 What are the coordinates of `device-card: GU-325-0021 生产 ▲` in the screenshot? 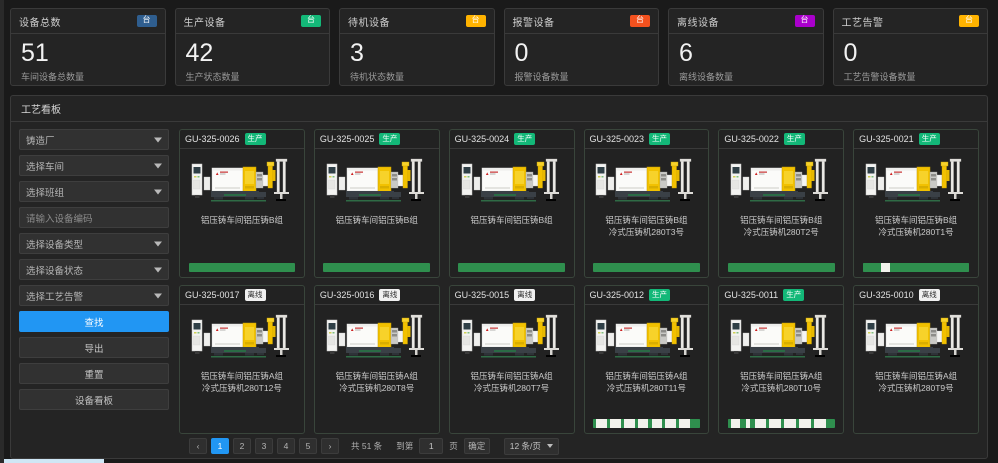 It's located at (916, 203).